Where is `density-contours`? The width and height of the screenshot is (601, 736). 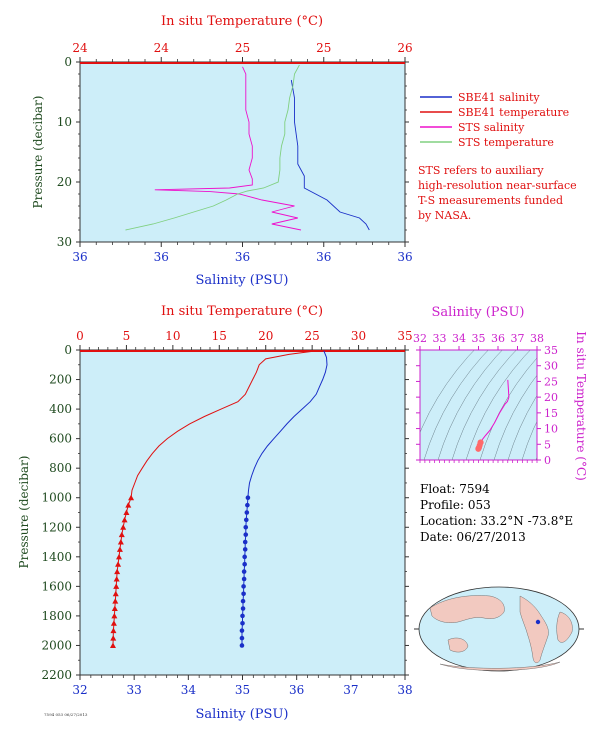
density-contours is located at coordinates (478, 405).